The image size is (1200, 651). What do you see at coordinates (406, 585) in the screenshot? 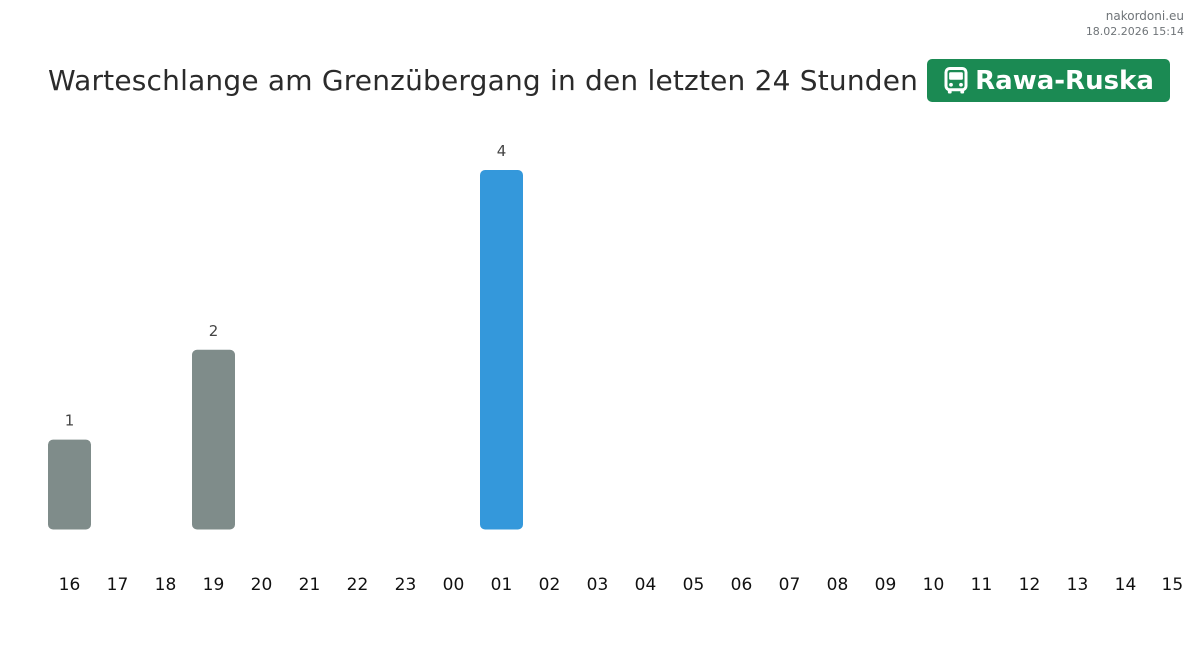
I see `x-tick-23: 23` at bounding box center [406, 585].